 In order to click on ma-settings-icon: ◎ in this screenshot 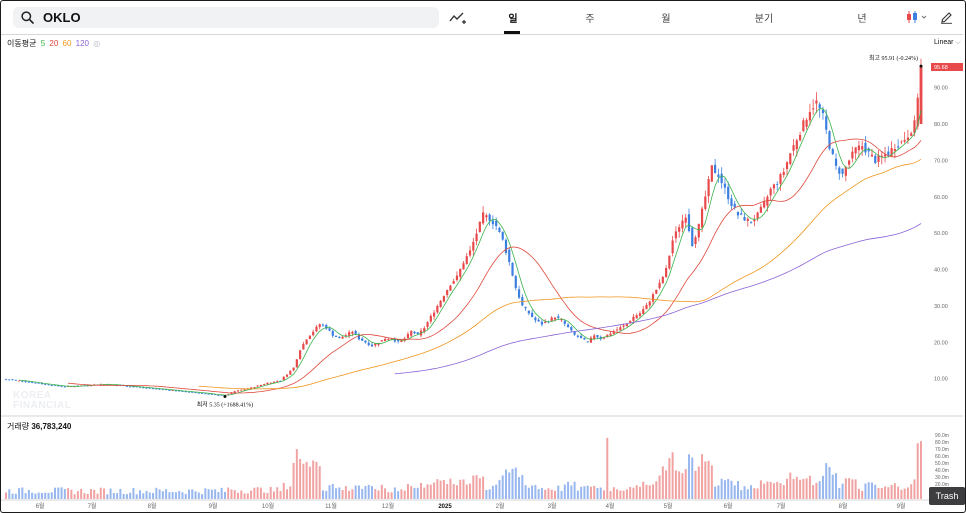, I will do `click(97, 43)`.